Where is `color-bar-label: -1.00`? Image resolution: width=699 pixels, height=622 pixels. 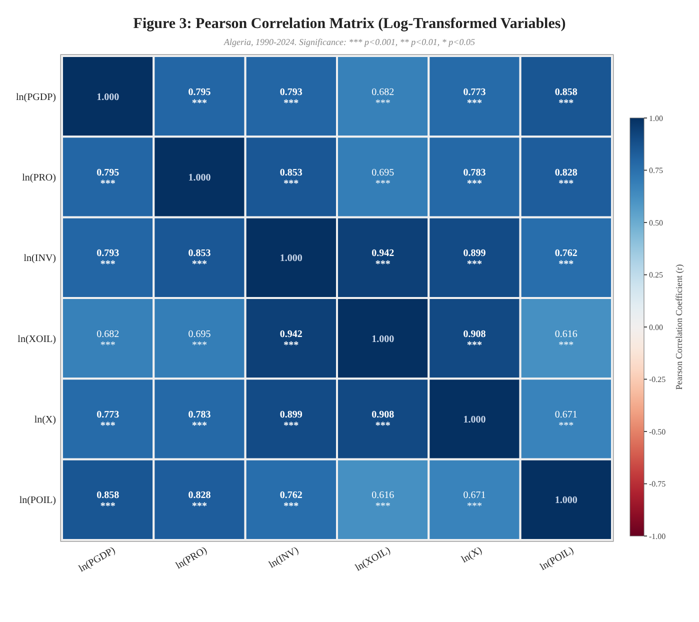
color-bar-label: -1.00 is located at coordinates (657, 536).